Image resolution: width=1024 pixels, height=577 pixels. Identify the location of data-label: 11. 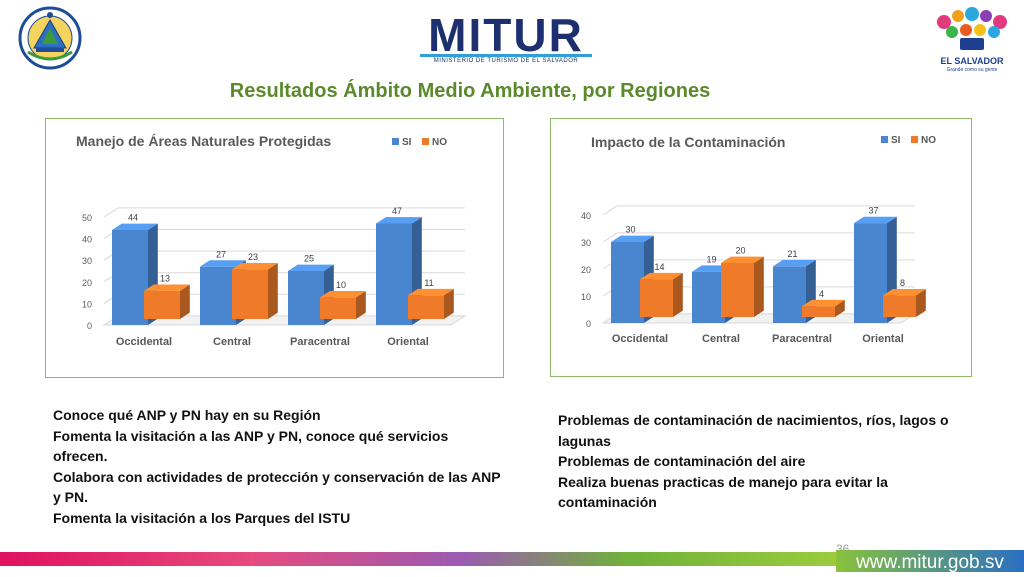
(428, 283).